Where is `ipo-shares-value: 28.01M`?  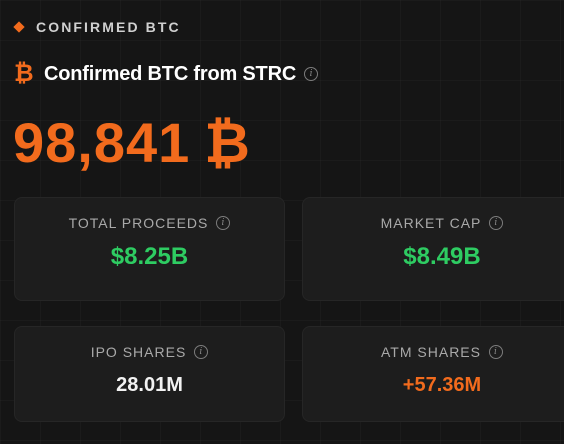
ipo-shares-value: 28.01M is located at coordinates (149, 385).